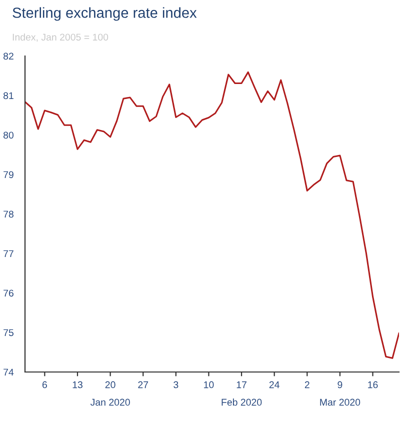 The height and width of the screenshot is (444, 407). Describe the element at coordinates (9, 372) in the screenshot. I see `y-tick-label: 74` at that location.